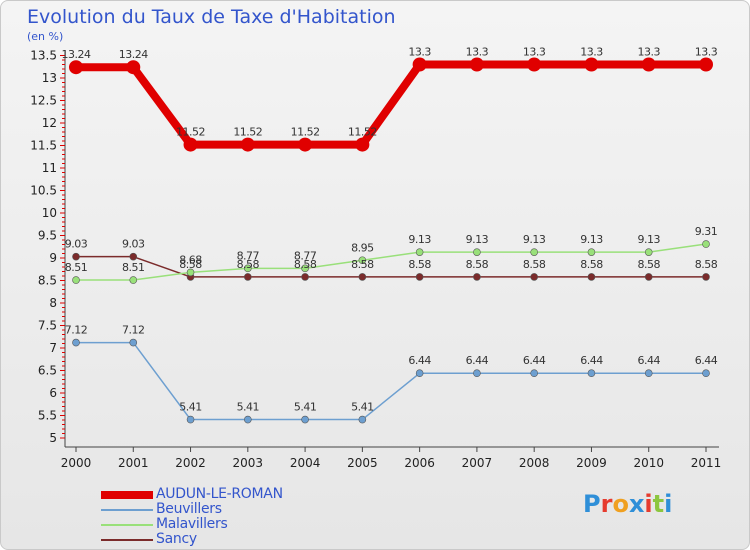 The width and height of the screenshot is (750, 550). I want to click on legend-swatch, so click(127, 495).